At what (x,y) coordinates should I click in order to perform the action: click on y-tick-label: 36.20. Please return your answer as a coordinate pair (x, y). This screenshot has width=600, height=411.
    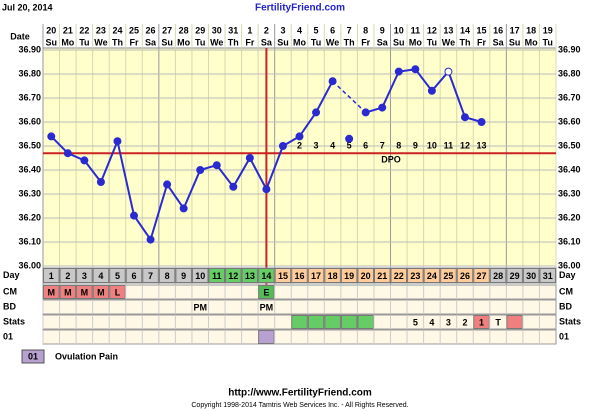
    Looking at the image, I should click on (29, 217).